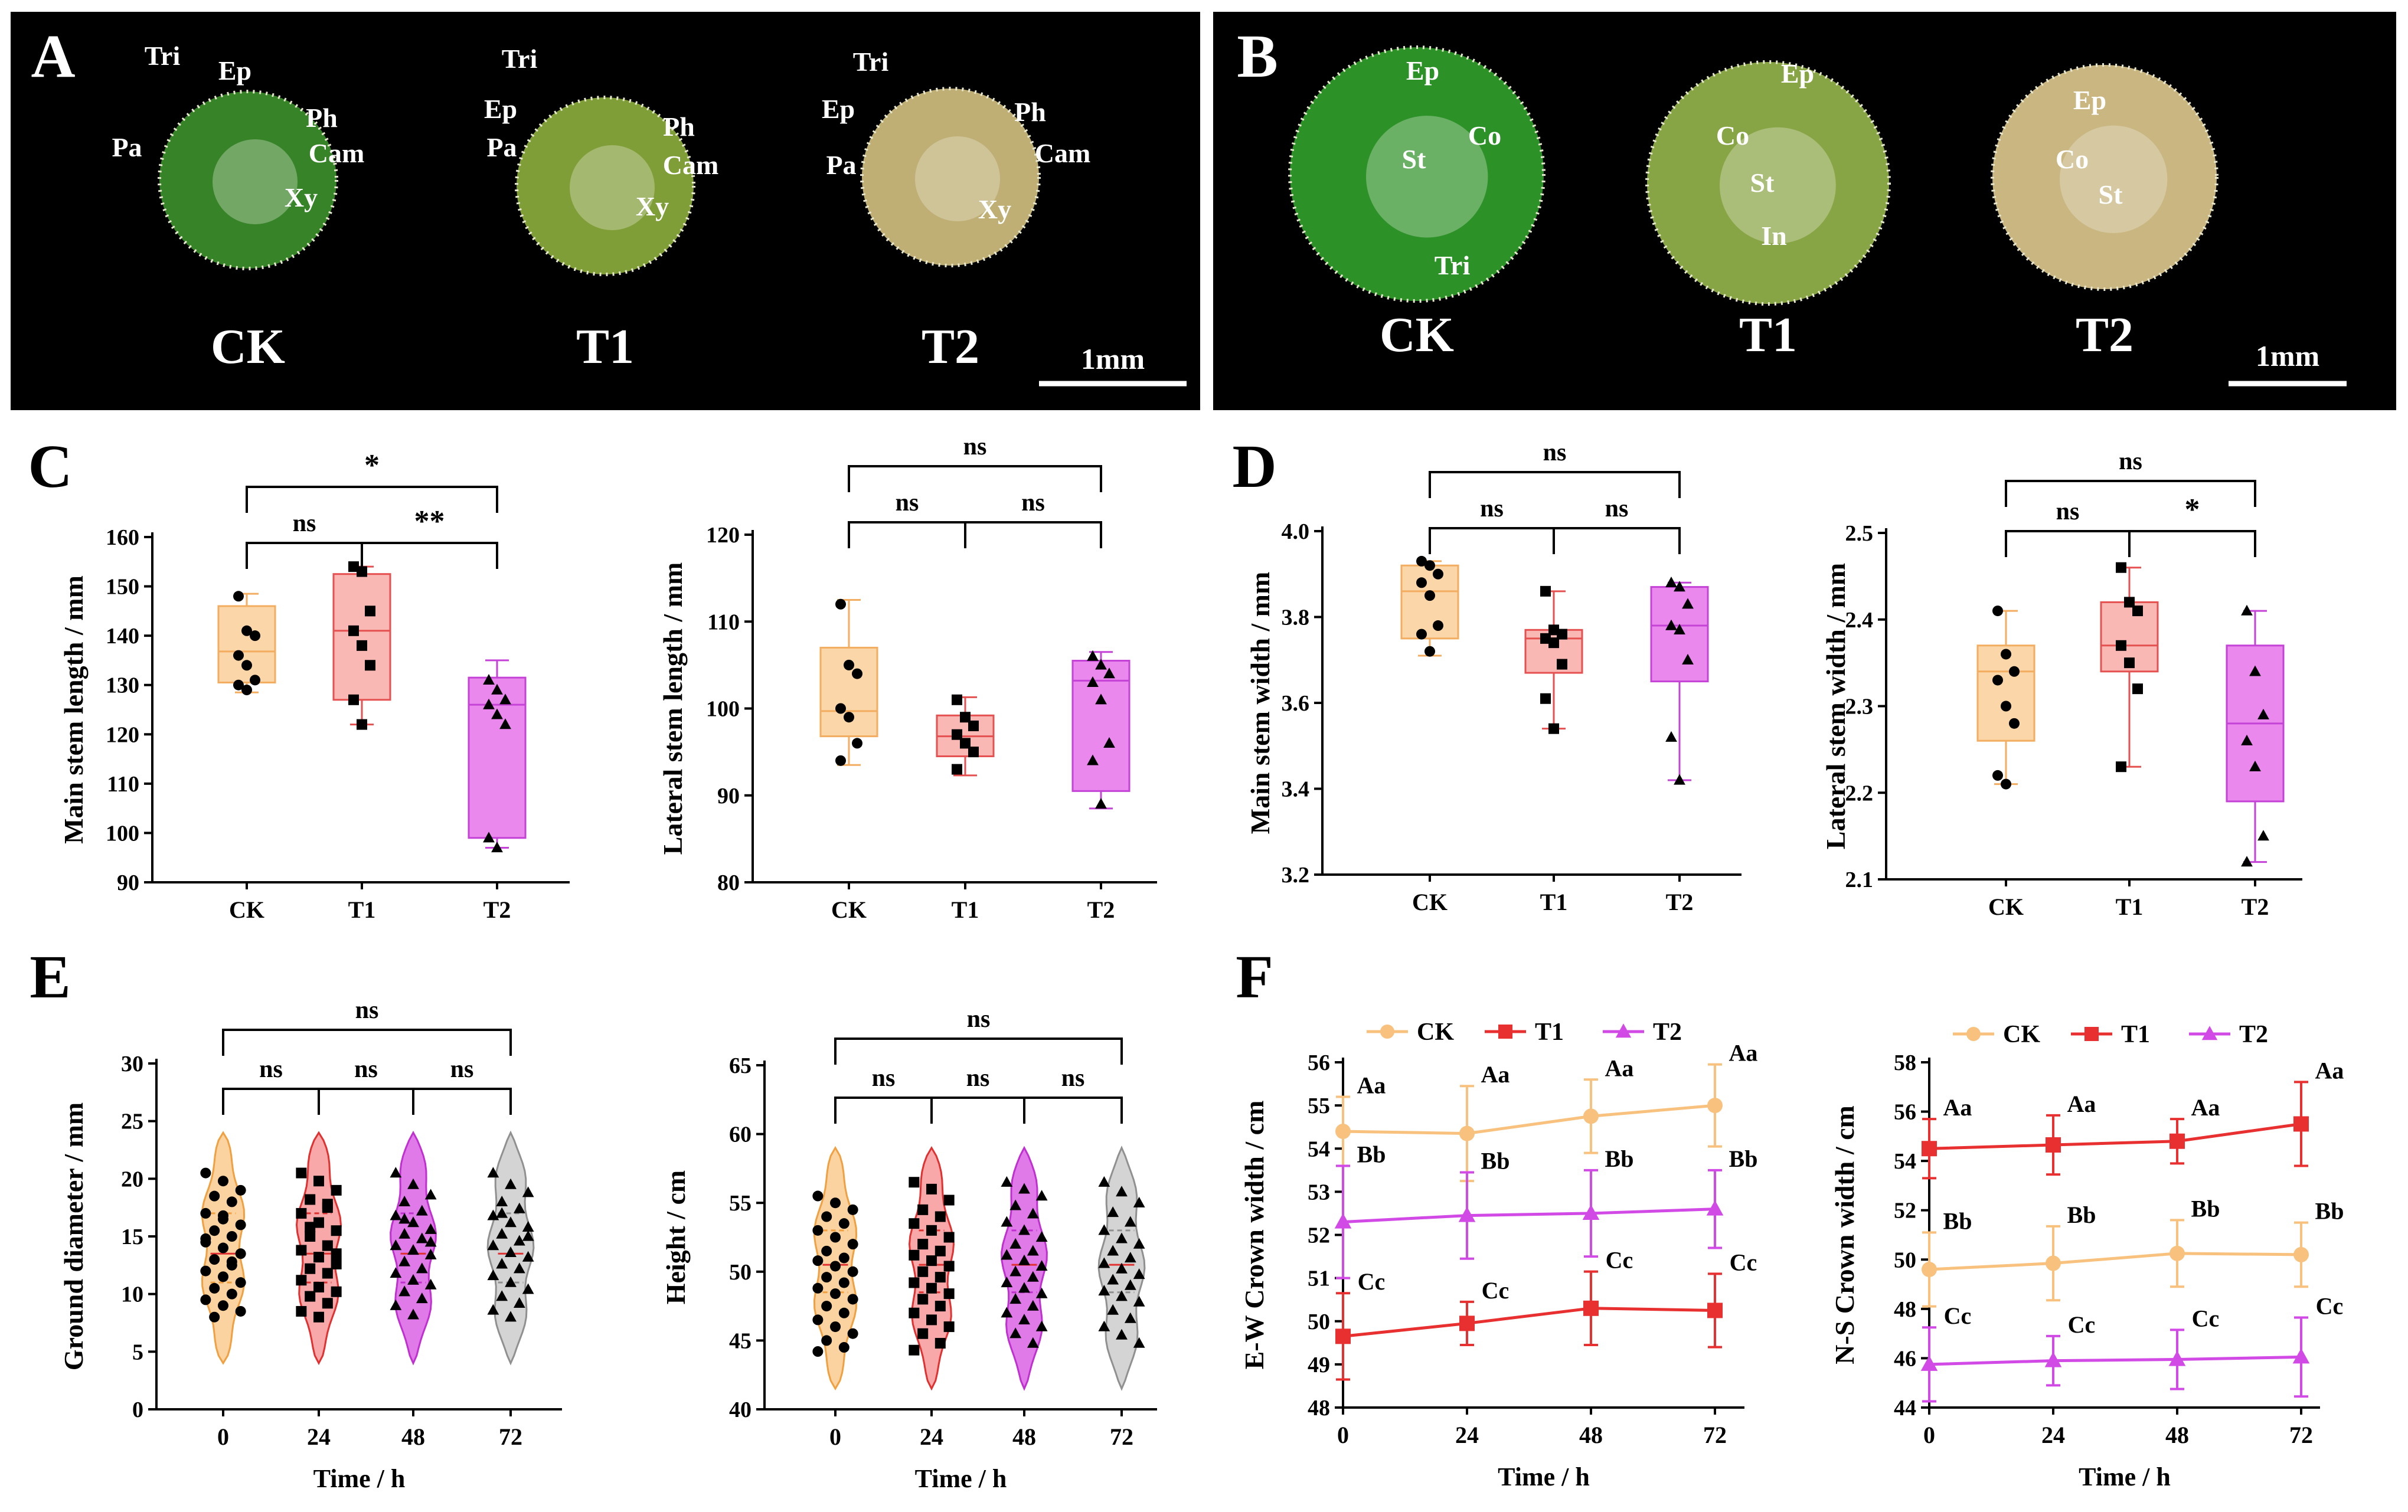  What do you see at coordinates (1254, 977) in the screenshot?
I see `panel-letter-F: F` at bounding box center [1254, 977].